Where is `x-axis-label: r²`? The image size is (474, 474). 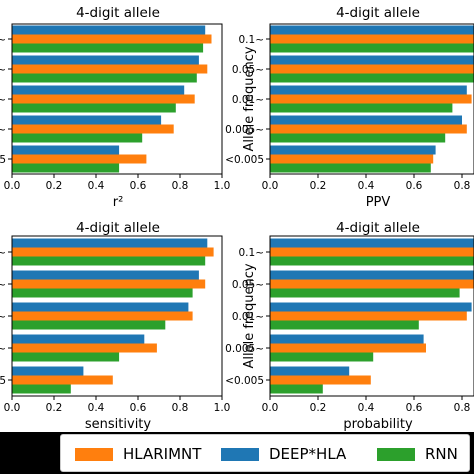 x-axis-label: r² is located at coordinates (118, 202).